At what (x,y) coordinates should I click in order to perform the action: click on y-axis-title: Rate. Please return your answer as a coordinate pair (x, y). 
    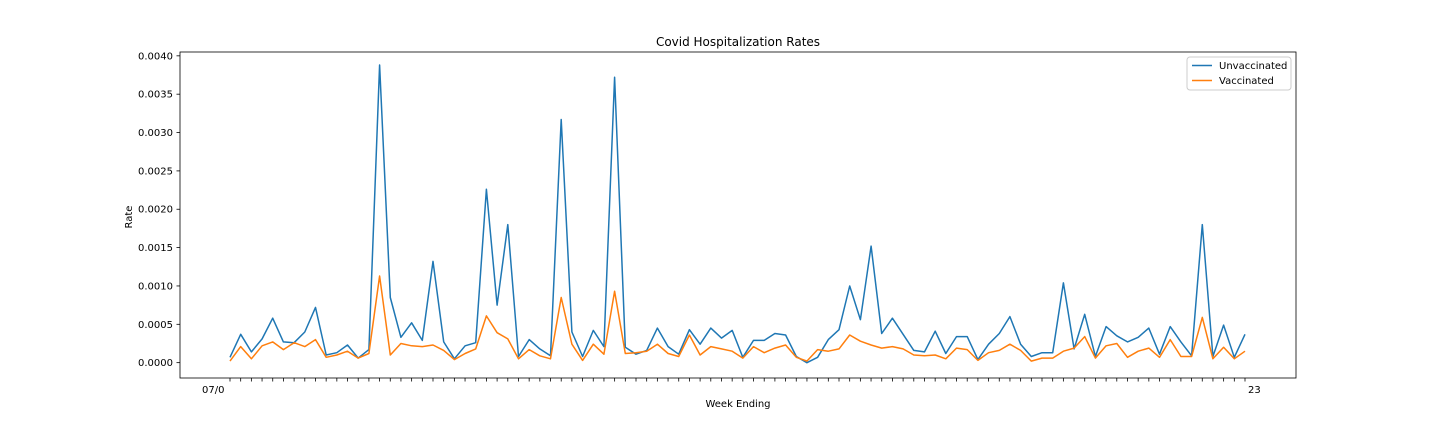
    Looking at the image, I should click on (129, 217).